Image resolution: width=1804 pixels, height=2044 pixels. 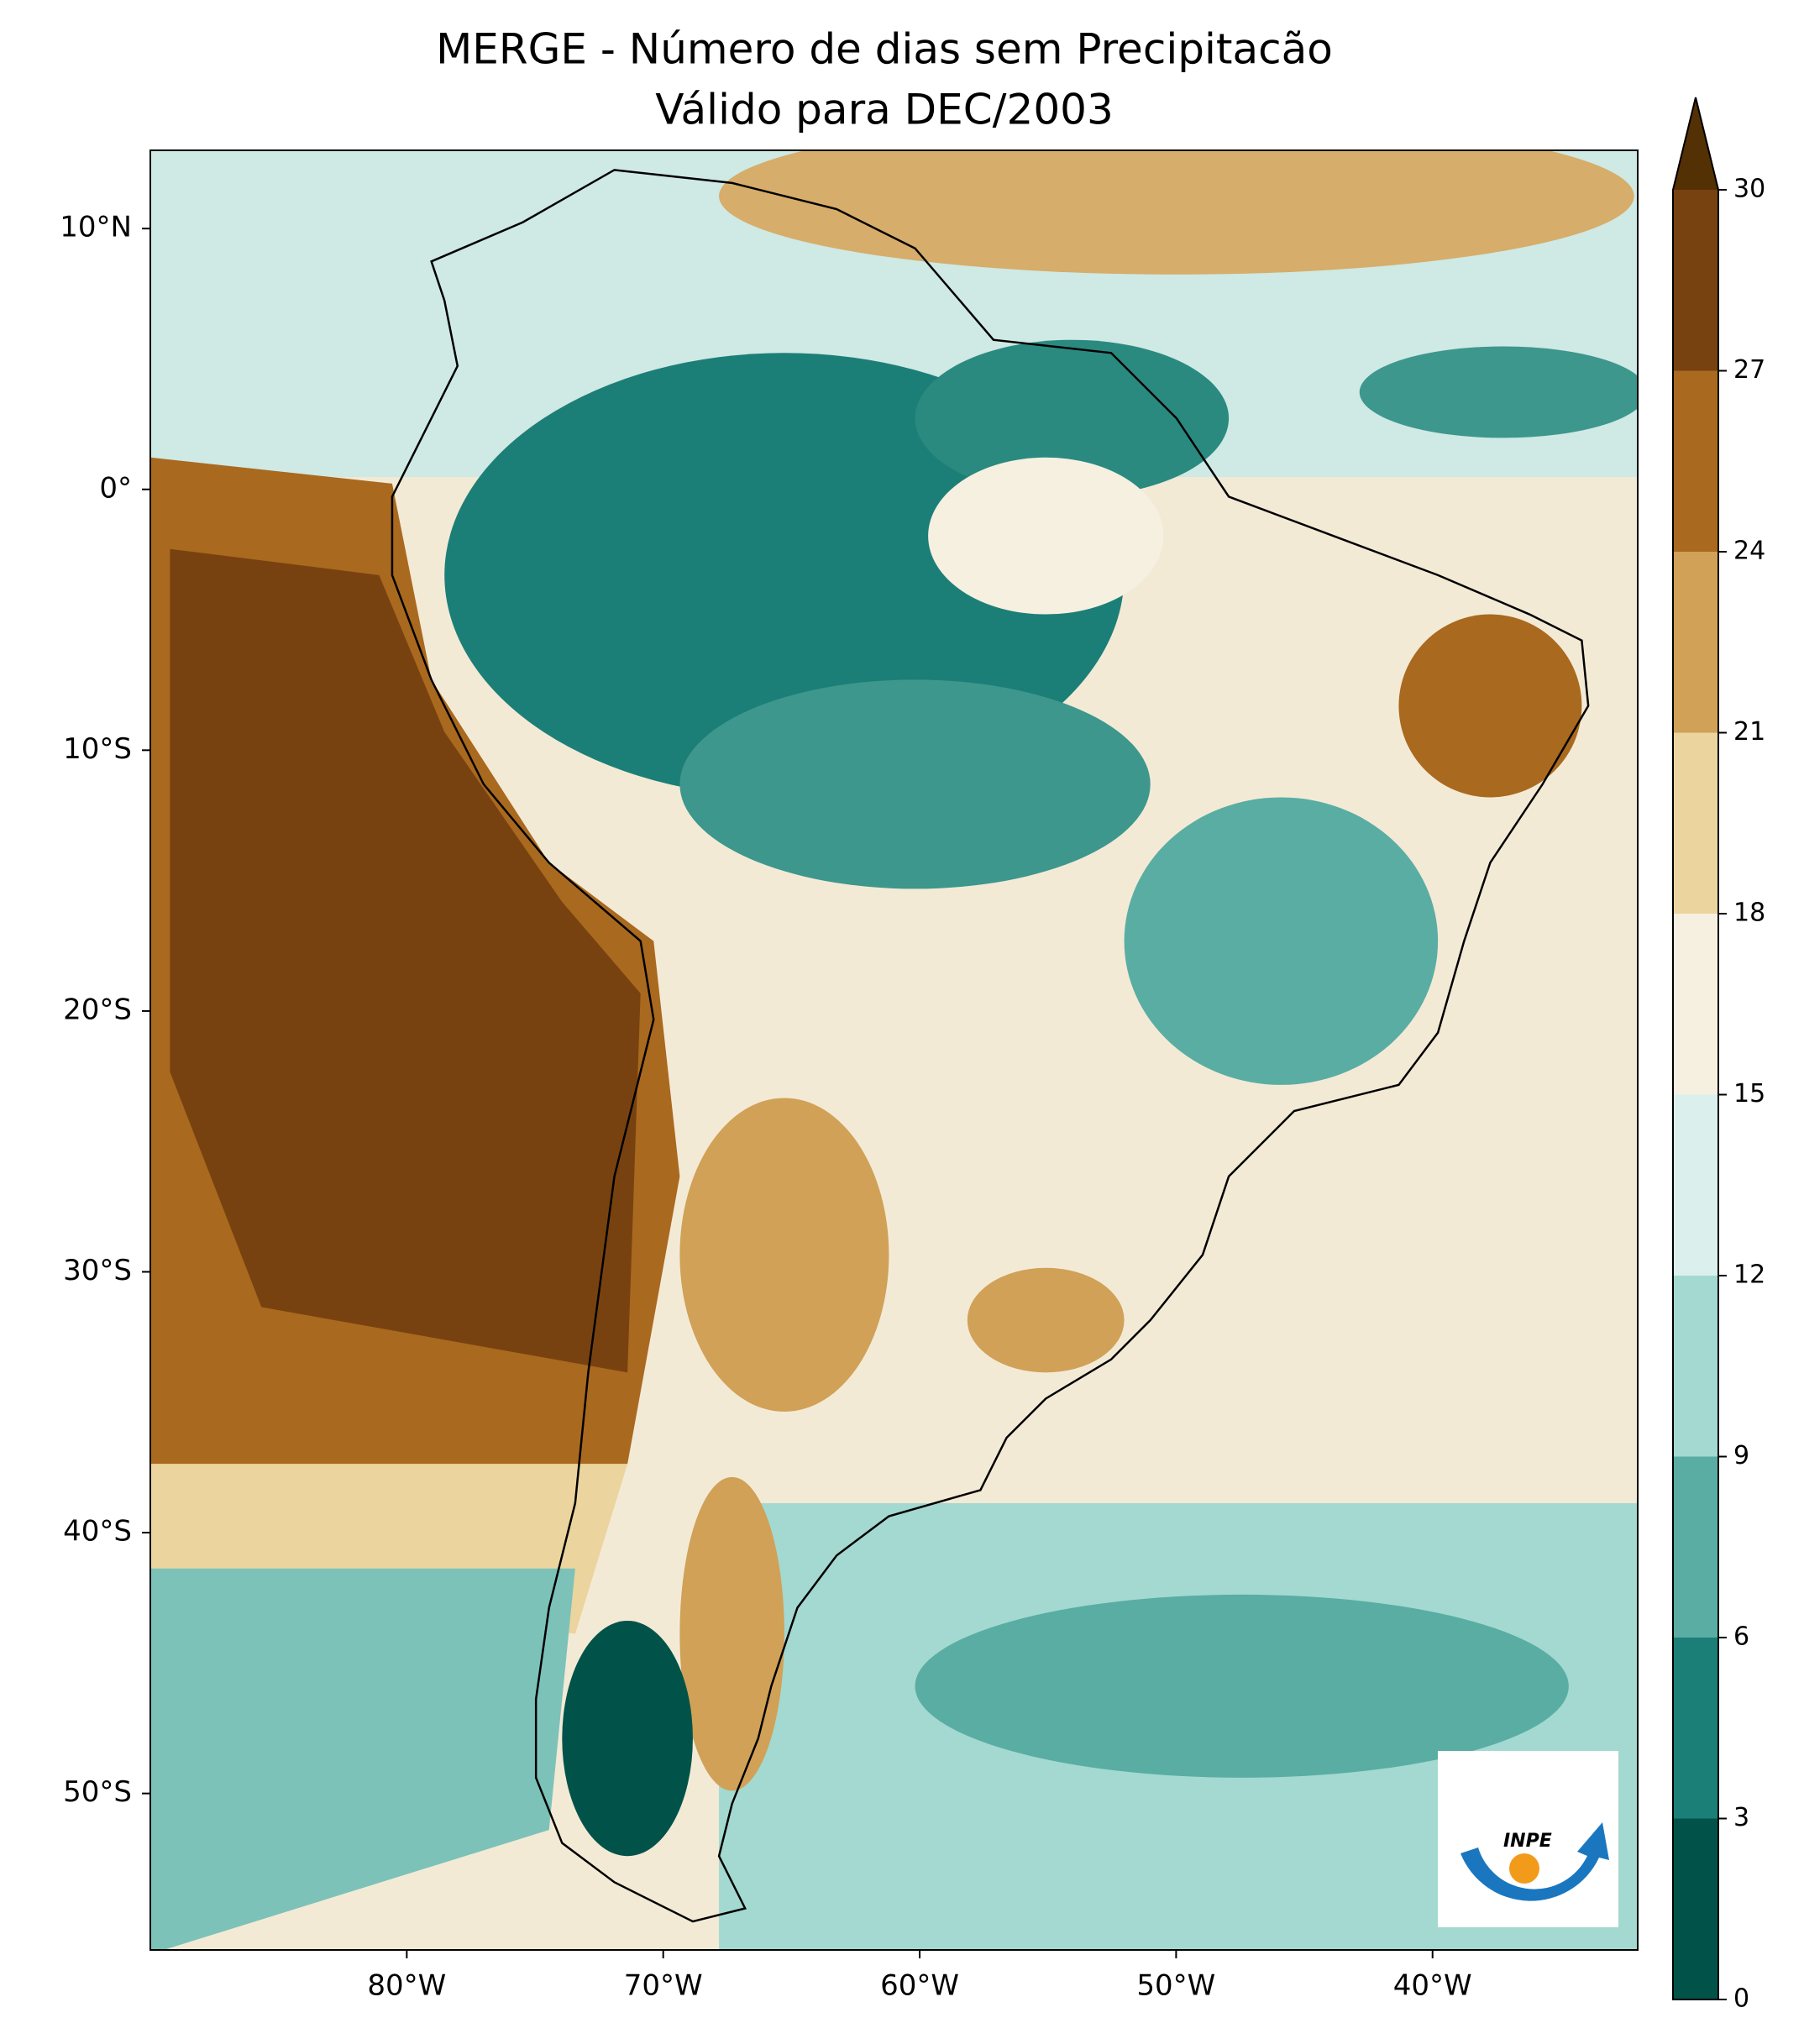 I want to click on y-tick-label: 30°S, so click(x=97, y=1270).